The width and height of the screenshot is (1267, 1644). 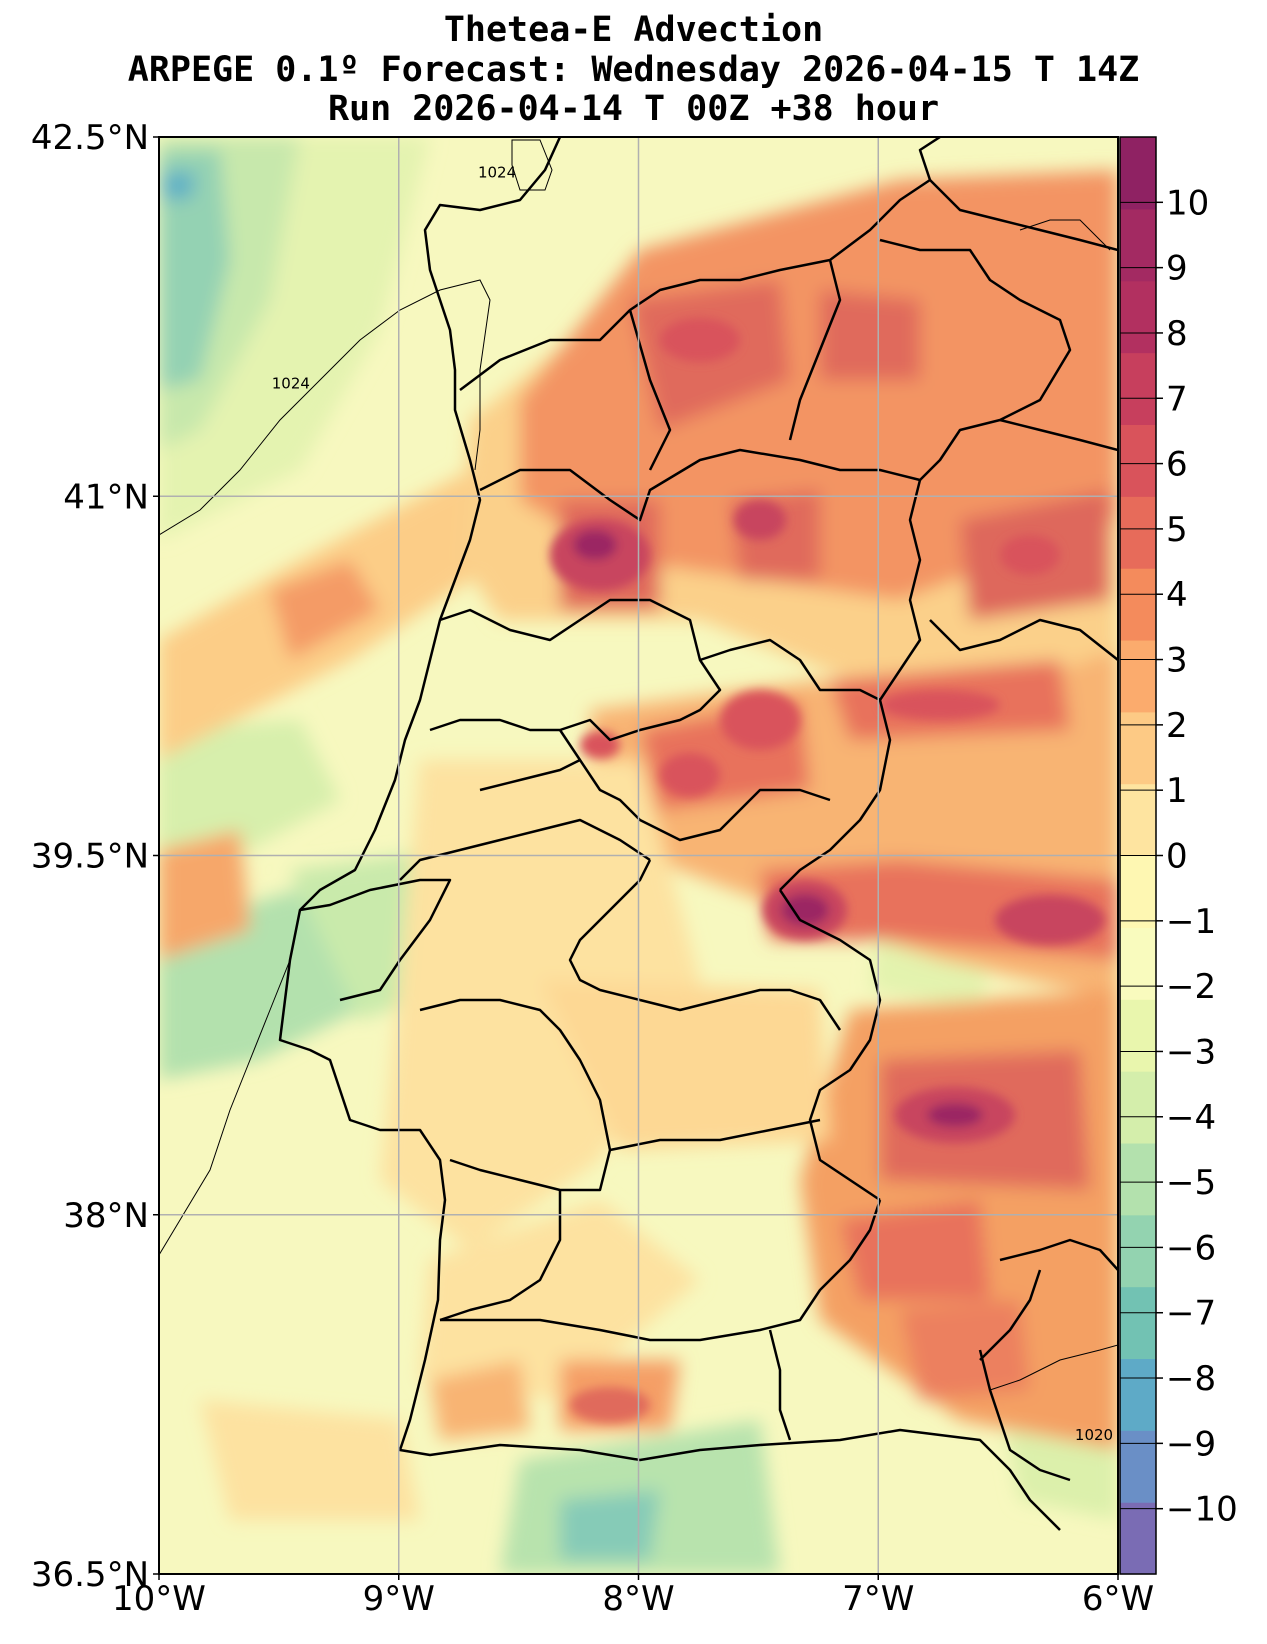 I want to click on colorbar-tick-label: 7, so click(x=1177, y=399).